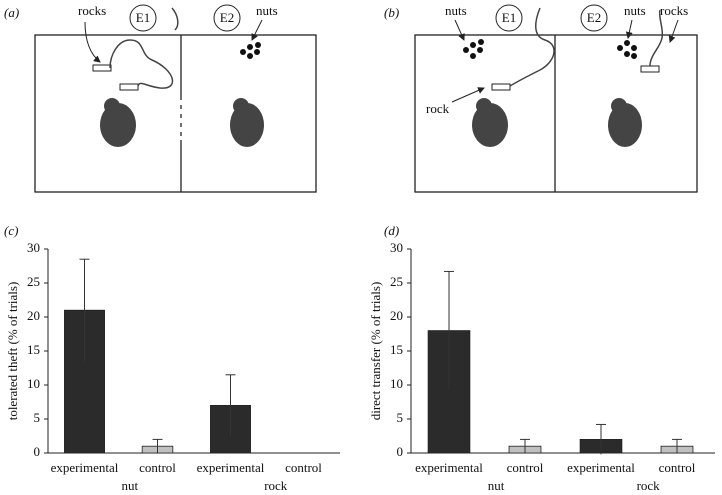  I want to click on y-axis-label: direct transfer (% of trials), so click(375, 351).